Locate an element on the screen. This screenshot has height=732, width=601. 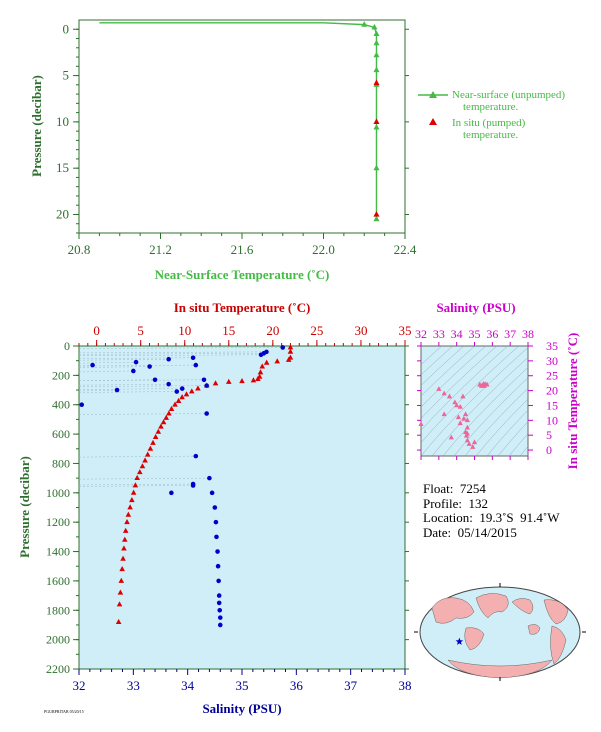
ts-x-tick-label: 32 is located at coordinates (421, 334).